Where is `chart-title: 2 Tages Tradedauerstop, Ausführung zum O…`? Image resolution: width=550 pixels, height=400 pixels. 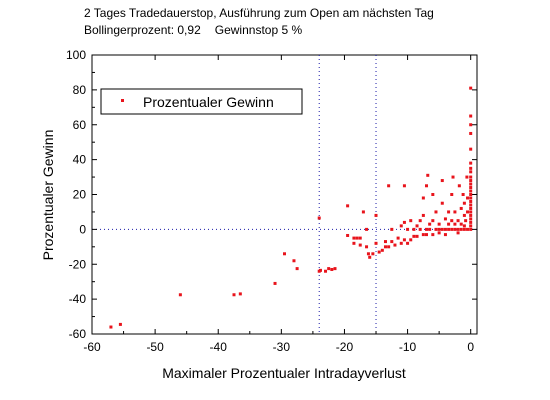
chart-title: 2 Tages Tradedauerstop, Ausführung zum O… is located at coordinates (259, 13).